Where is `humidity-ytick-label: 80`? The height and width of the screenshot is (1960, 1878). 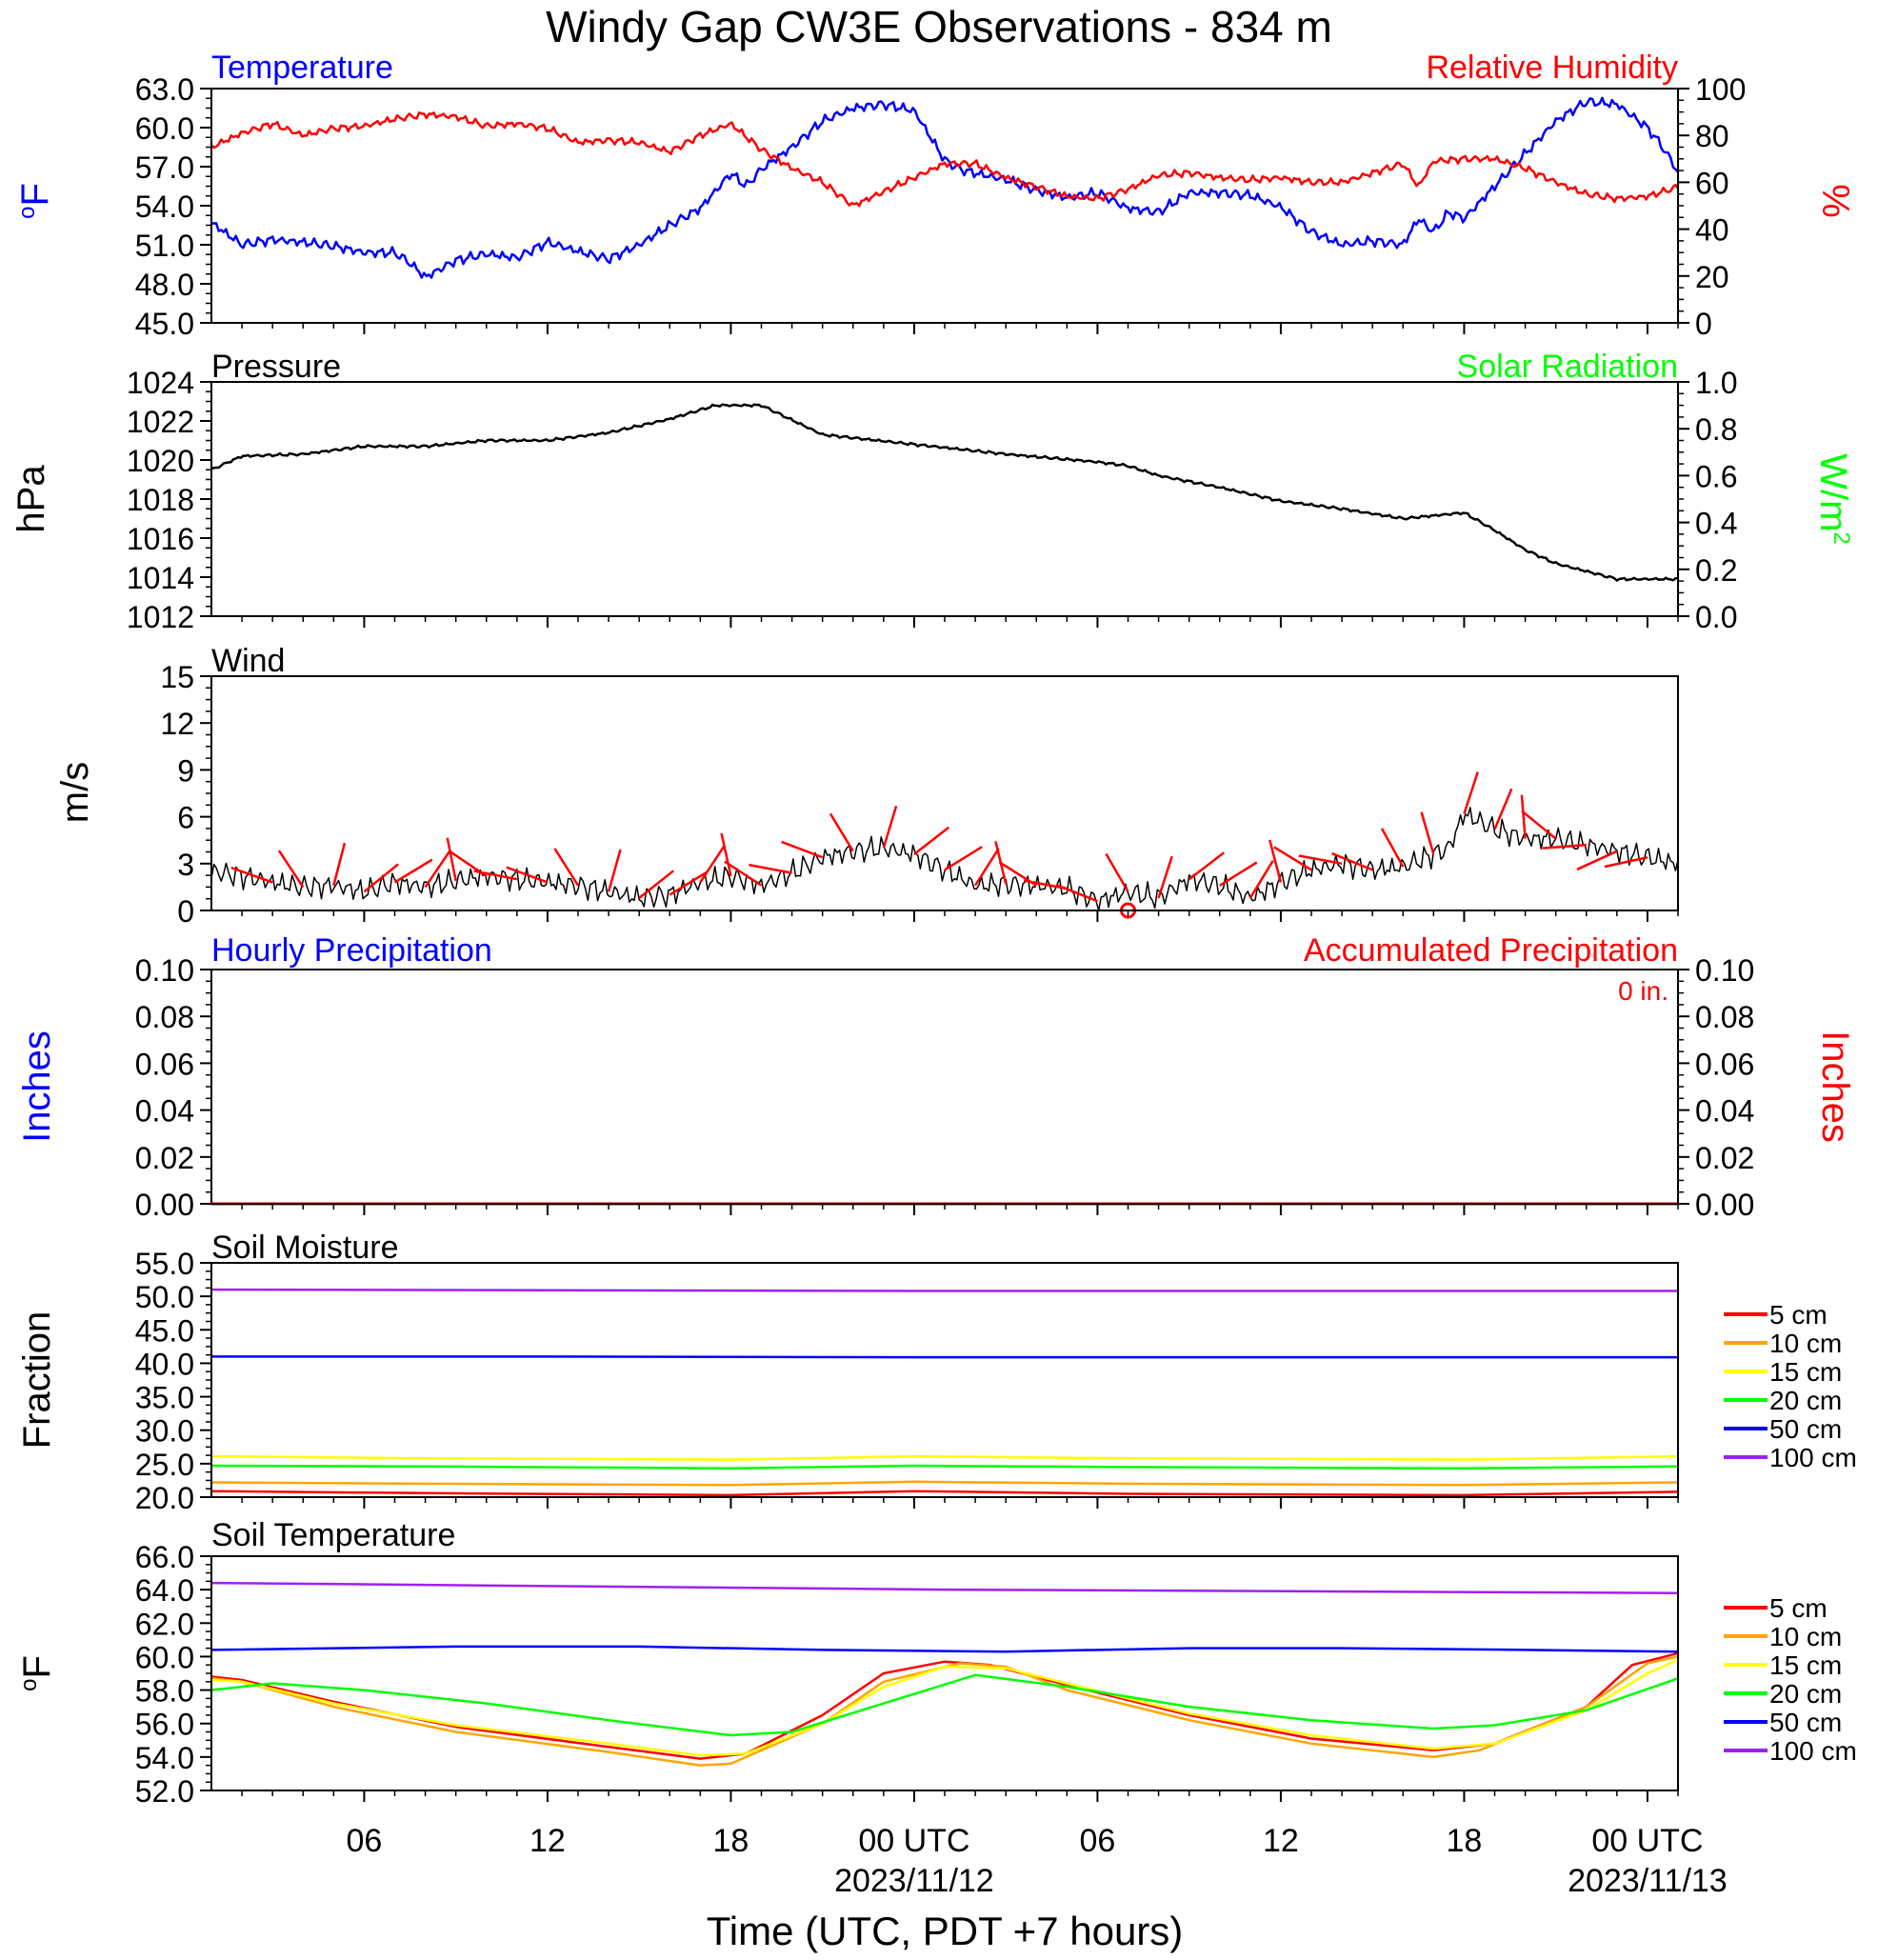
humidity-ytick-label: 80 is located at coordinates (1712, 136).